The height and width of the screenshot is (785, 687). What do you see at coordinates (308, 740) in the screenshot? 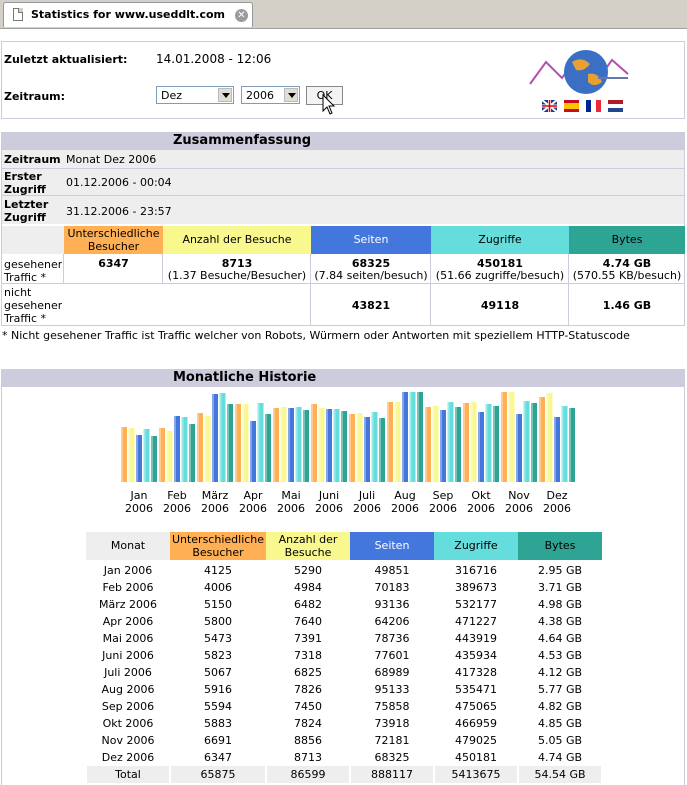
I see `table-cell-visits: 8856` at bounding box center [308, 740].